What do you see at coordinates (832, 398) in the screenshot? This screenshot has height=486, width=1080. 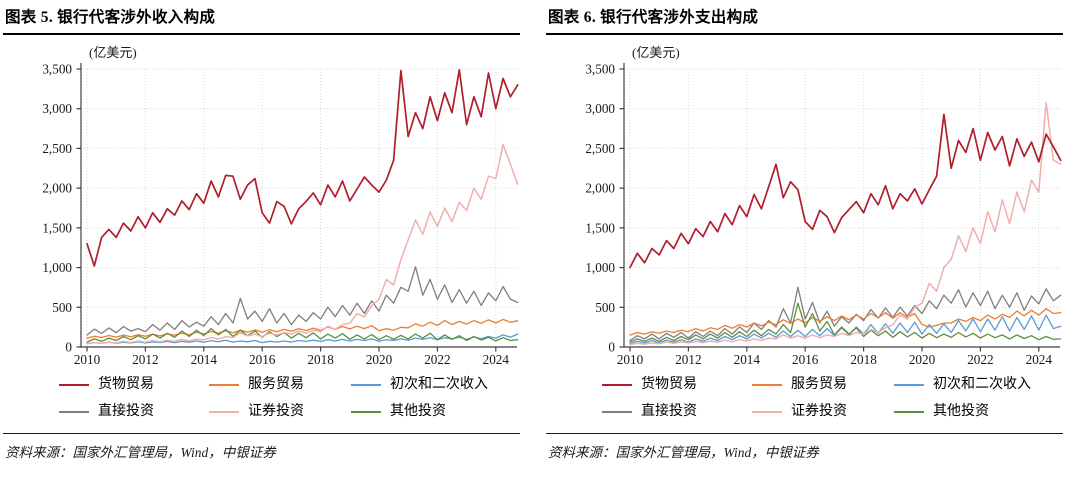 I see `expense-chart-legend: 货物贸易 服务贸易 初次和二次收入直接投资 证券投资 其他投资` at bounding box center [832, 398].